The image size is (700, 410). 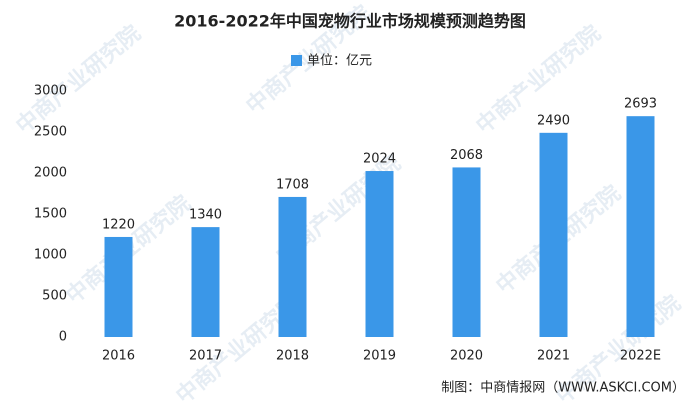 I want to click on x-tick-label: 2022E, so click(x=640, y=356).